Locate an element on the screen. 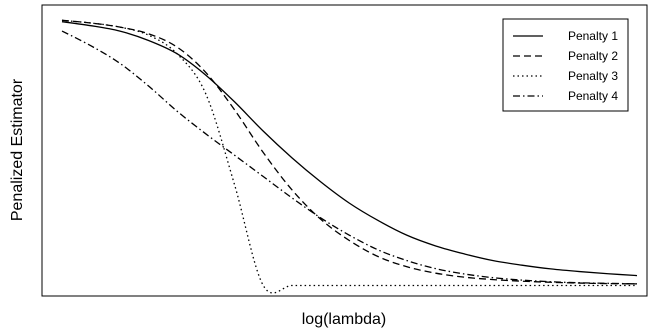  legend-items: Penalty 1 Penalty 2 Penalty 3 Penalty 4 is located at coordinates (565, 66).